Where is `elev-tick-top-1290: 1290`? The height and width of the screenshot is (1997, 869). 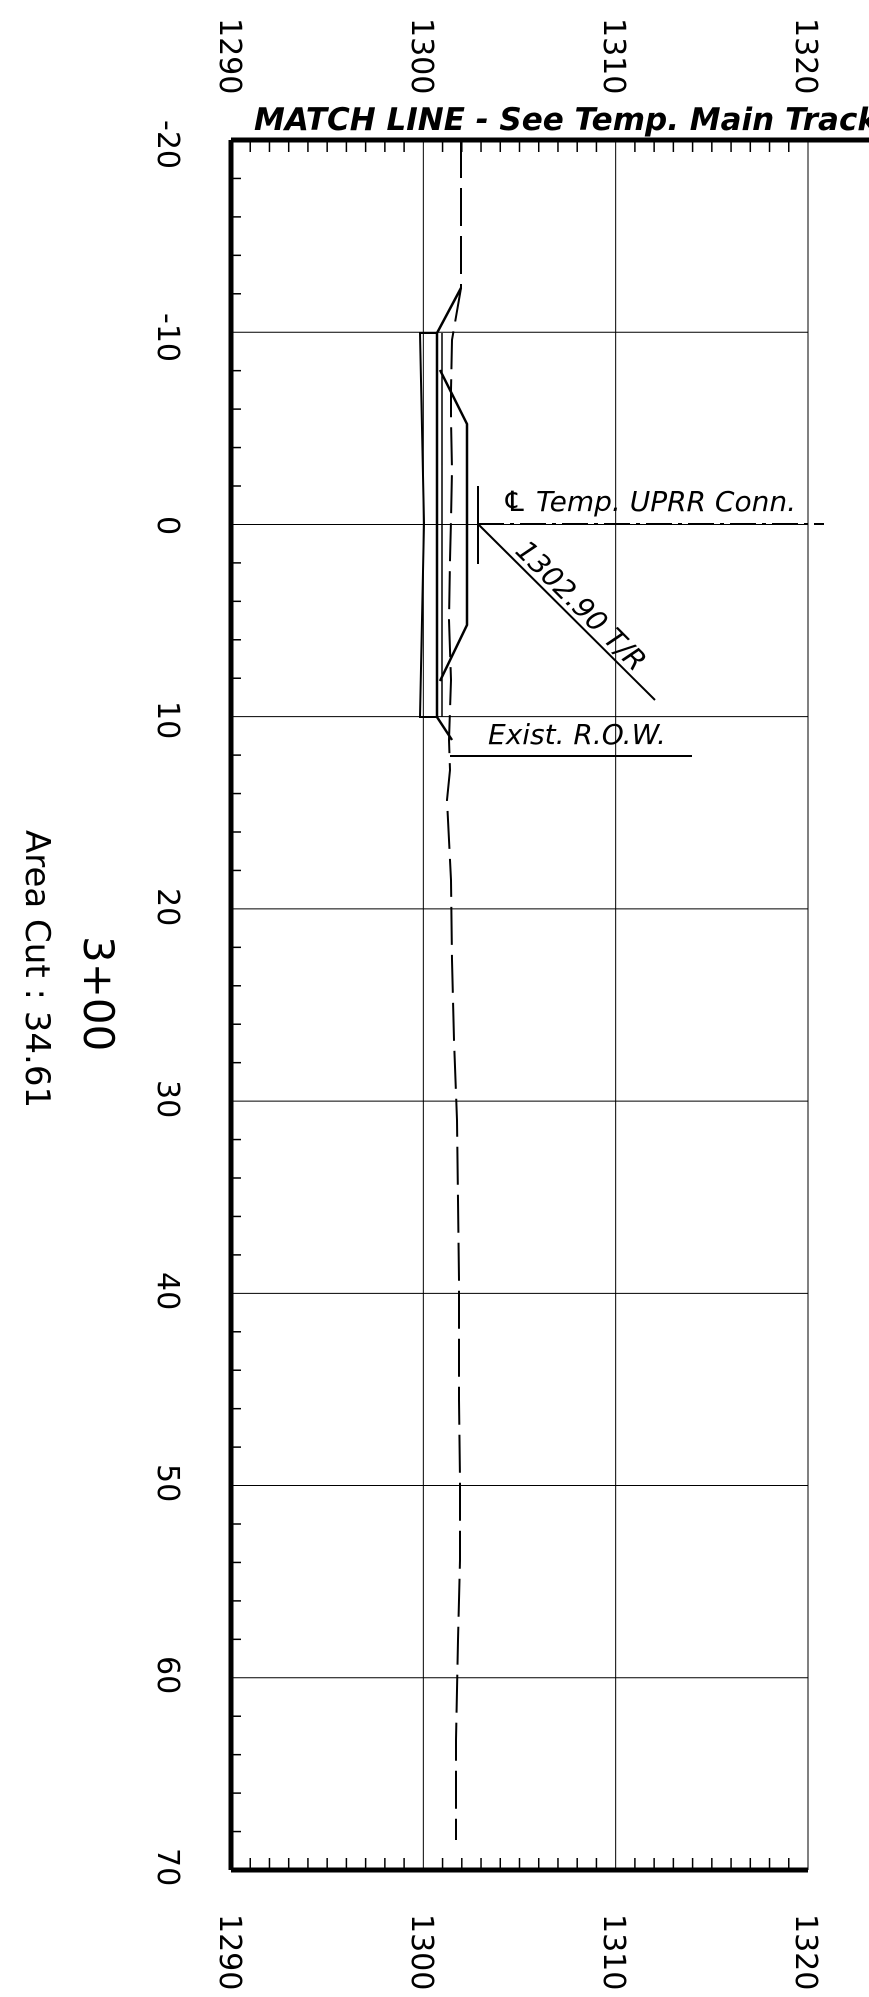 elev-tick-top-1290: 1290 is located at coordinates (229, 56).